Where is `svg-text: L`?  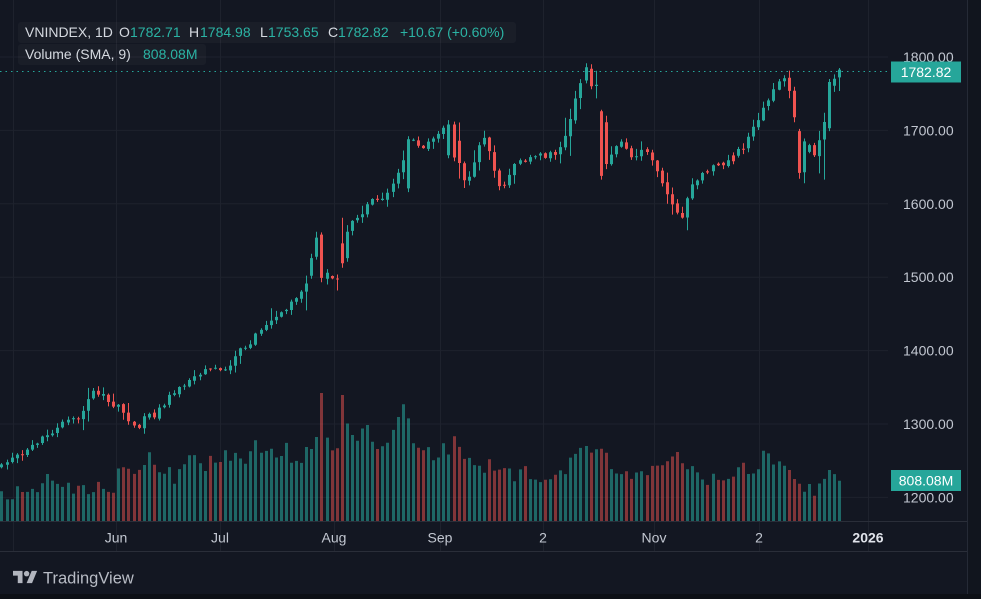 svg-text: L is located at coordinates (264, 32).